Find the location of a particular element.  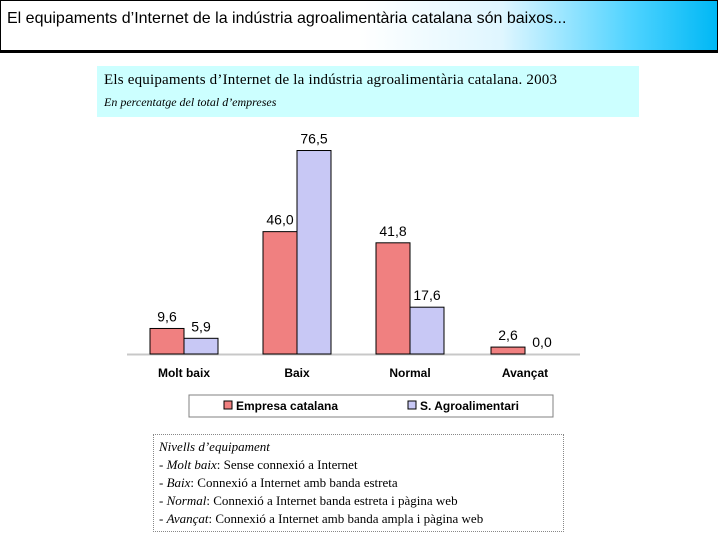

data-label: 5,9 is located at coordinates (201, 326).